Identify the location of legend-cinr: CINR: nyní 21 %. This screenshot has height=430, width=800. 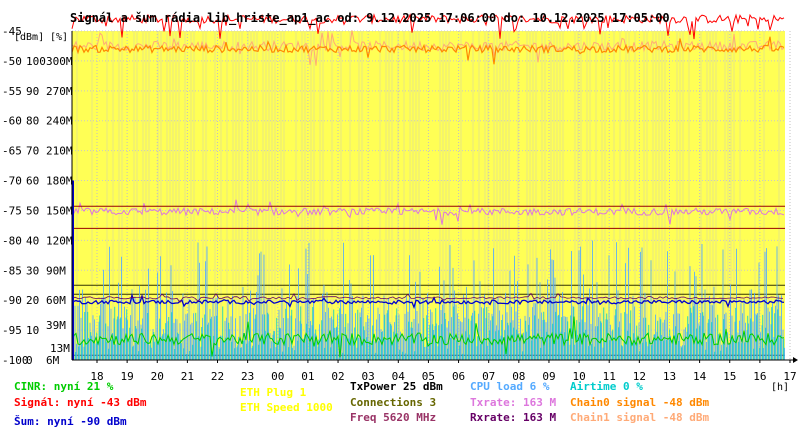
(64, 386).